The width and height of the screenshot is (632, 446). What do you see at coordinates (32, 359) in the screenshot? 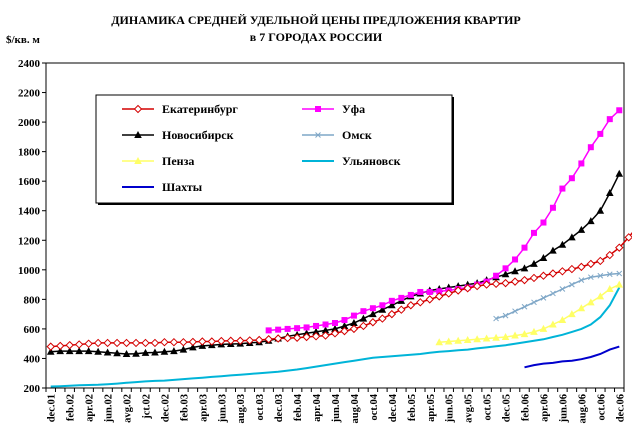
I see `y-tick-label: 400` at bounding box center [32, 359].